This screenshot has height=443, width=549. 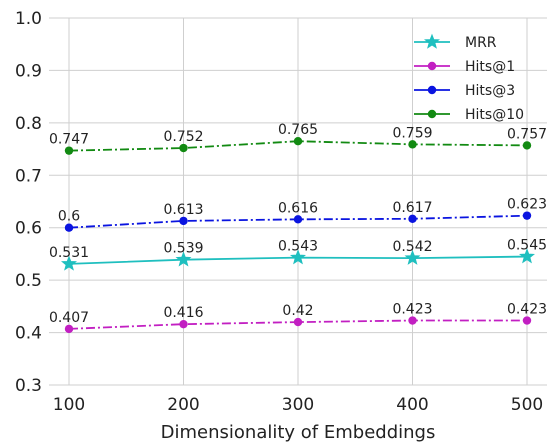 I want to click on legend-label-hits-1: Hits@1, so click(x=490, y=67).